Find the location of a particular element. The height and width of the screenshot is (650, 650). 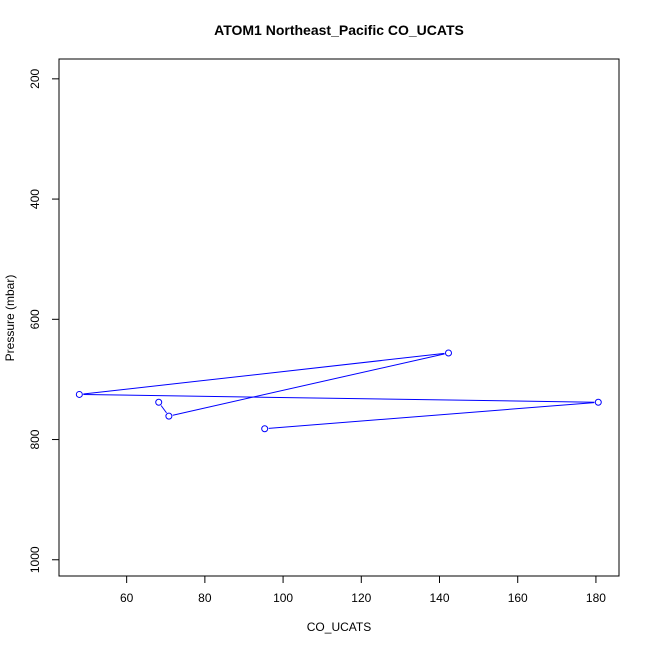

x-tick-label: 100 is located at coordinates (283, 598).